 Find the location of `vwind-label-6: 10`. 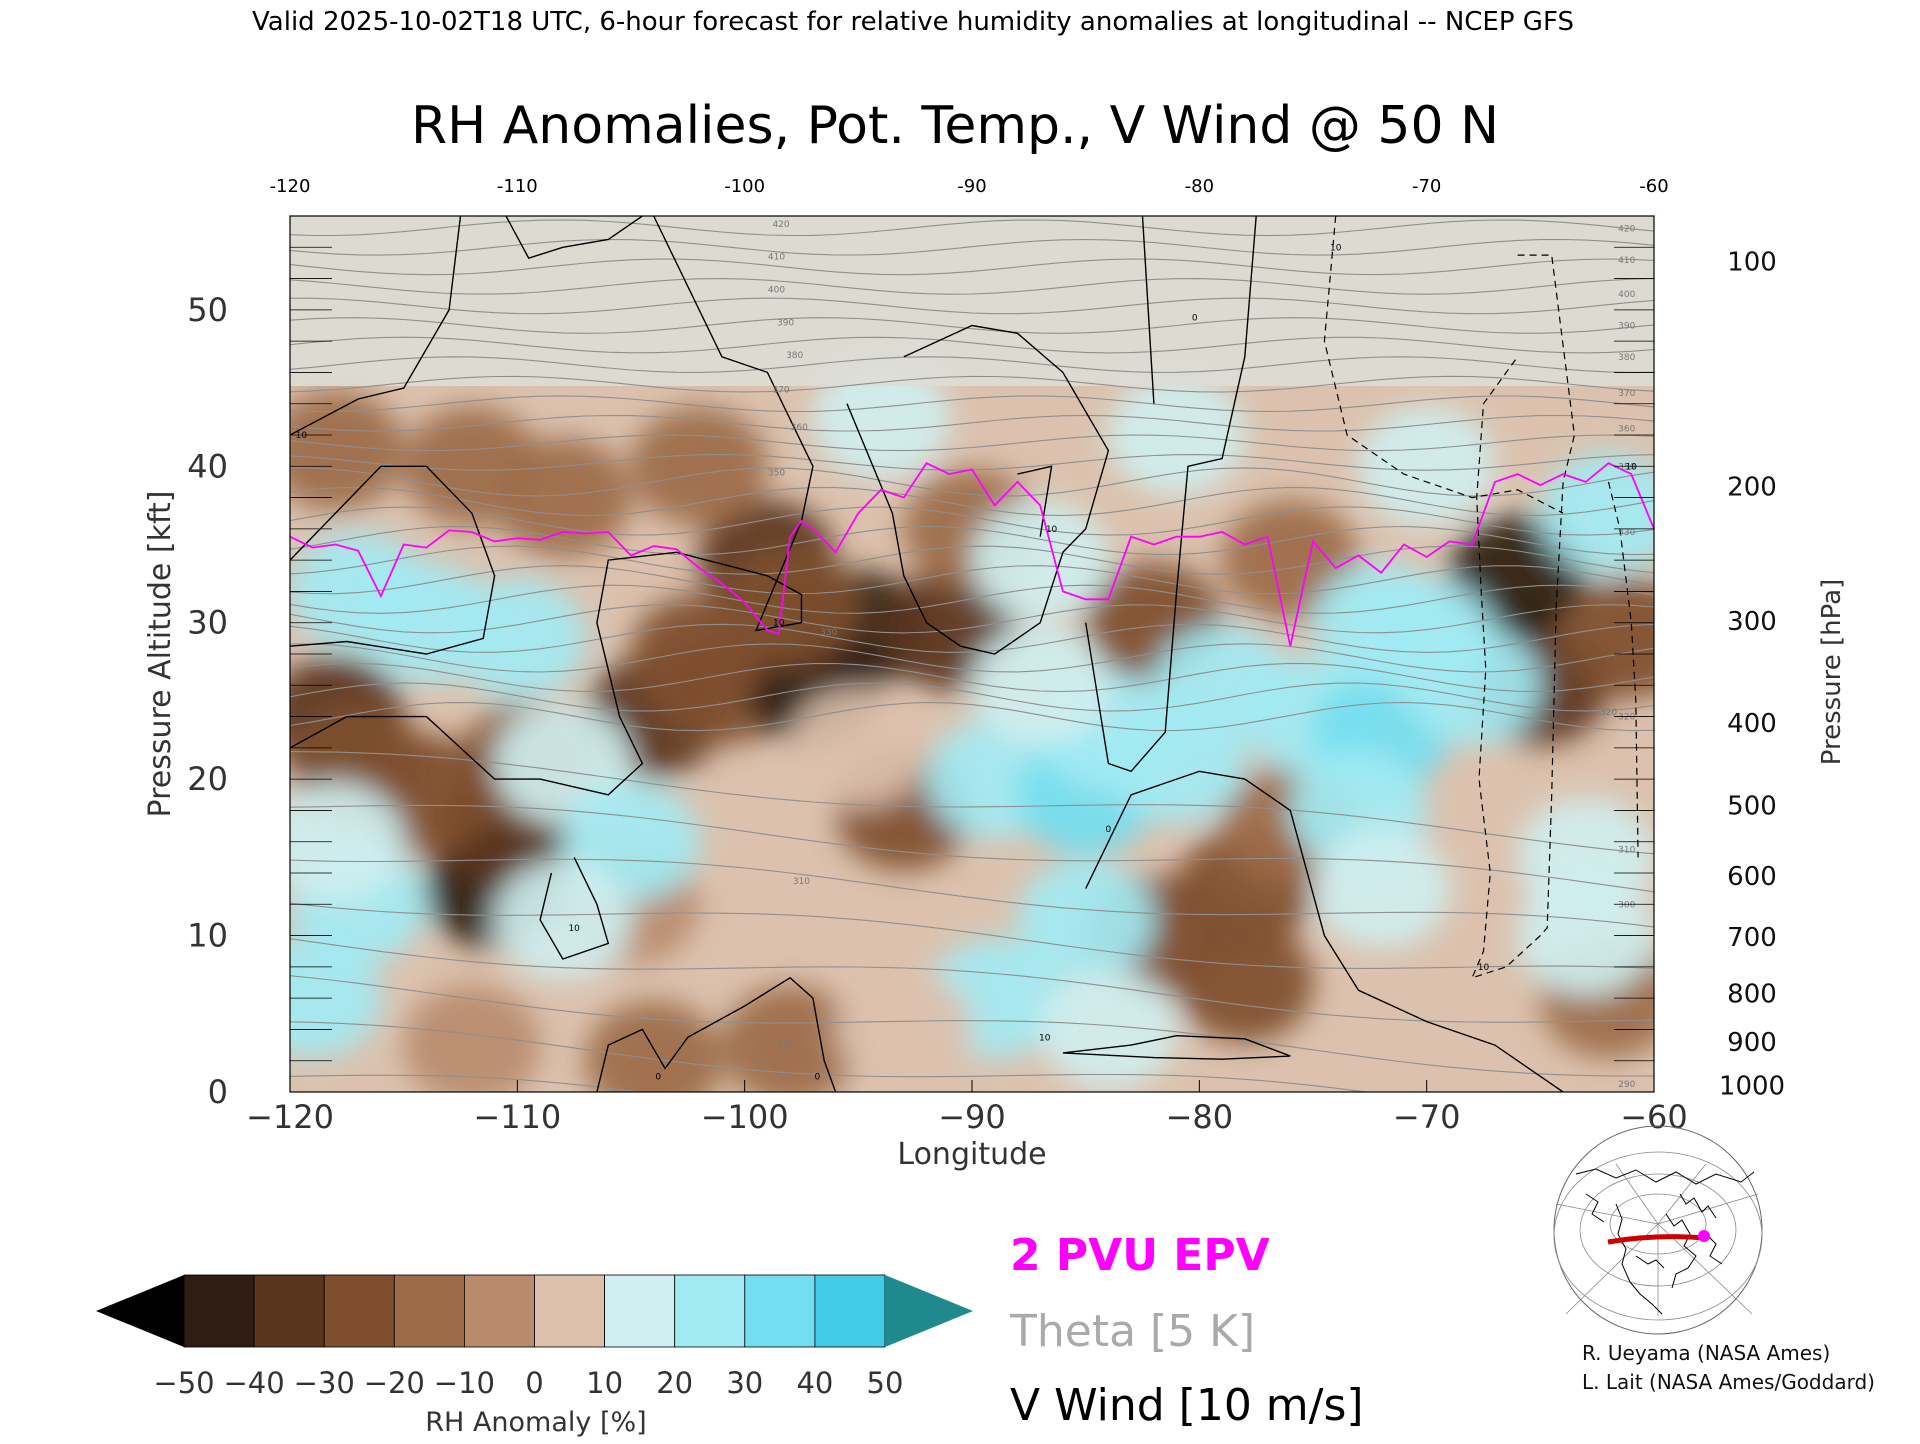

vwind-label-6: 10 is located at coordinates (1484, 968).